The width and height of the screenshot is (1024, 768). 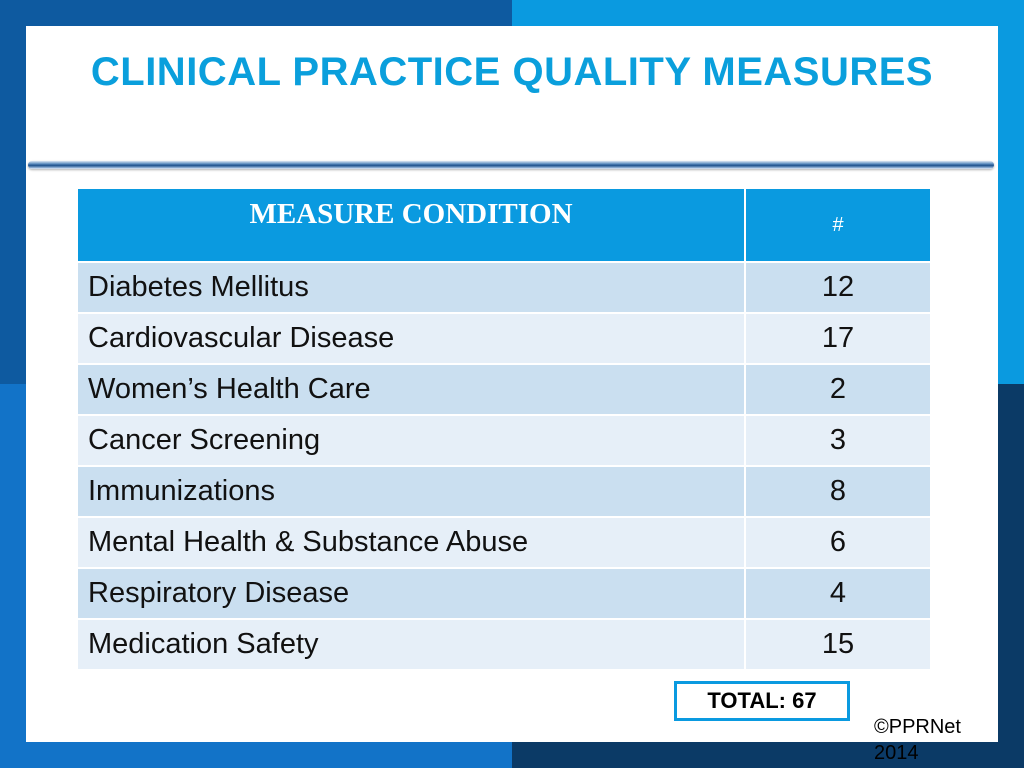 I want to click on row-count: 4, so click(x=838, y=593).